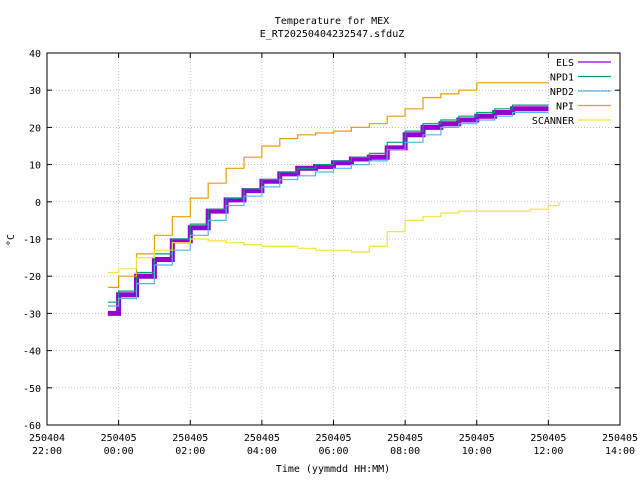 Image resolution: width=640 pixels, height=485 pixels. Describe the element at coordinates (11, 240) in the screenshot. I see `y-axis-label: °C` at that location.